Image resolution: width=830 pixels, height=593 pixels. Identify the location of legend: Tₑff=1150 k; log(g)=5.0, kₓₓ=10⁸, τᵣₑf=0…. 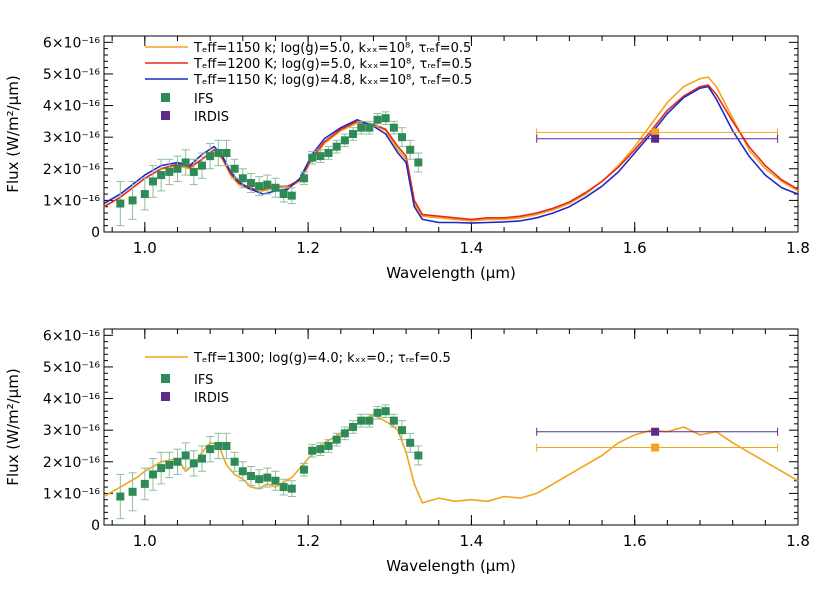
(308, 83).